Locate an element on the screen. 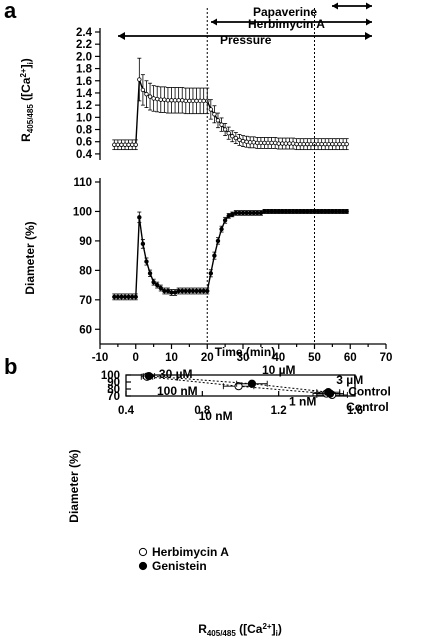 The height and width of the screenshot is (640, 424). x-tick-label: 70 is located at coordinates (386, 358).